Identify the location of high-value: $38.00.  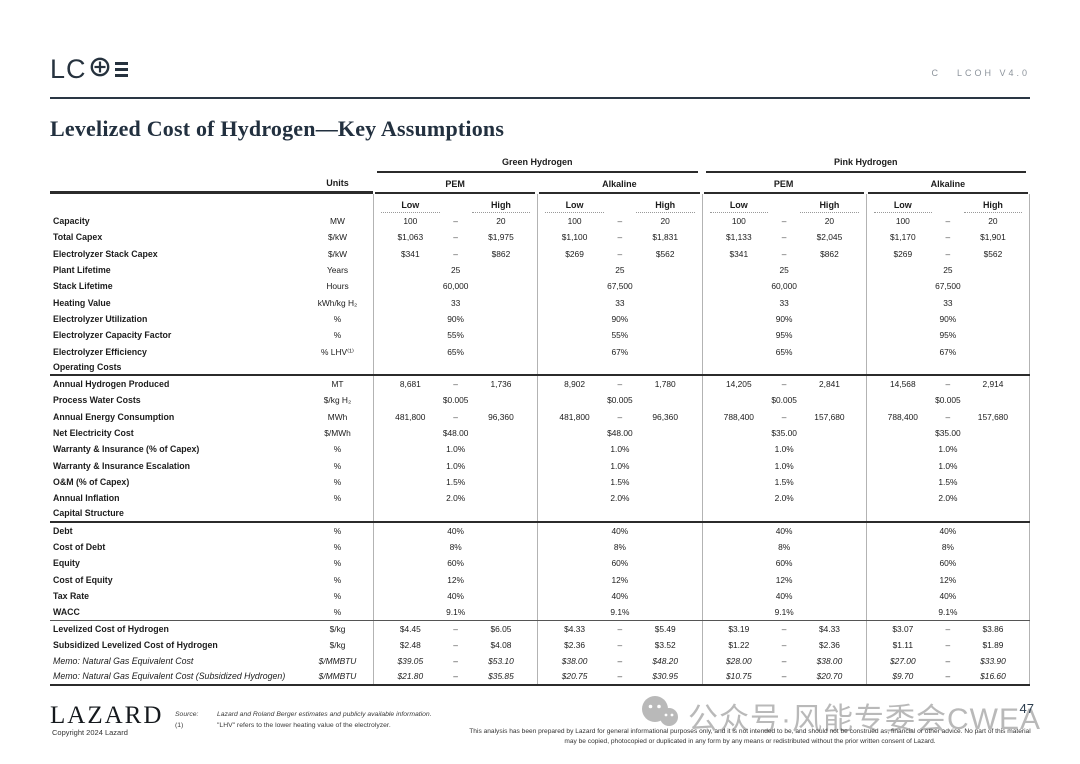
(829, 661).